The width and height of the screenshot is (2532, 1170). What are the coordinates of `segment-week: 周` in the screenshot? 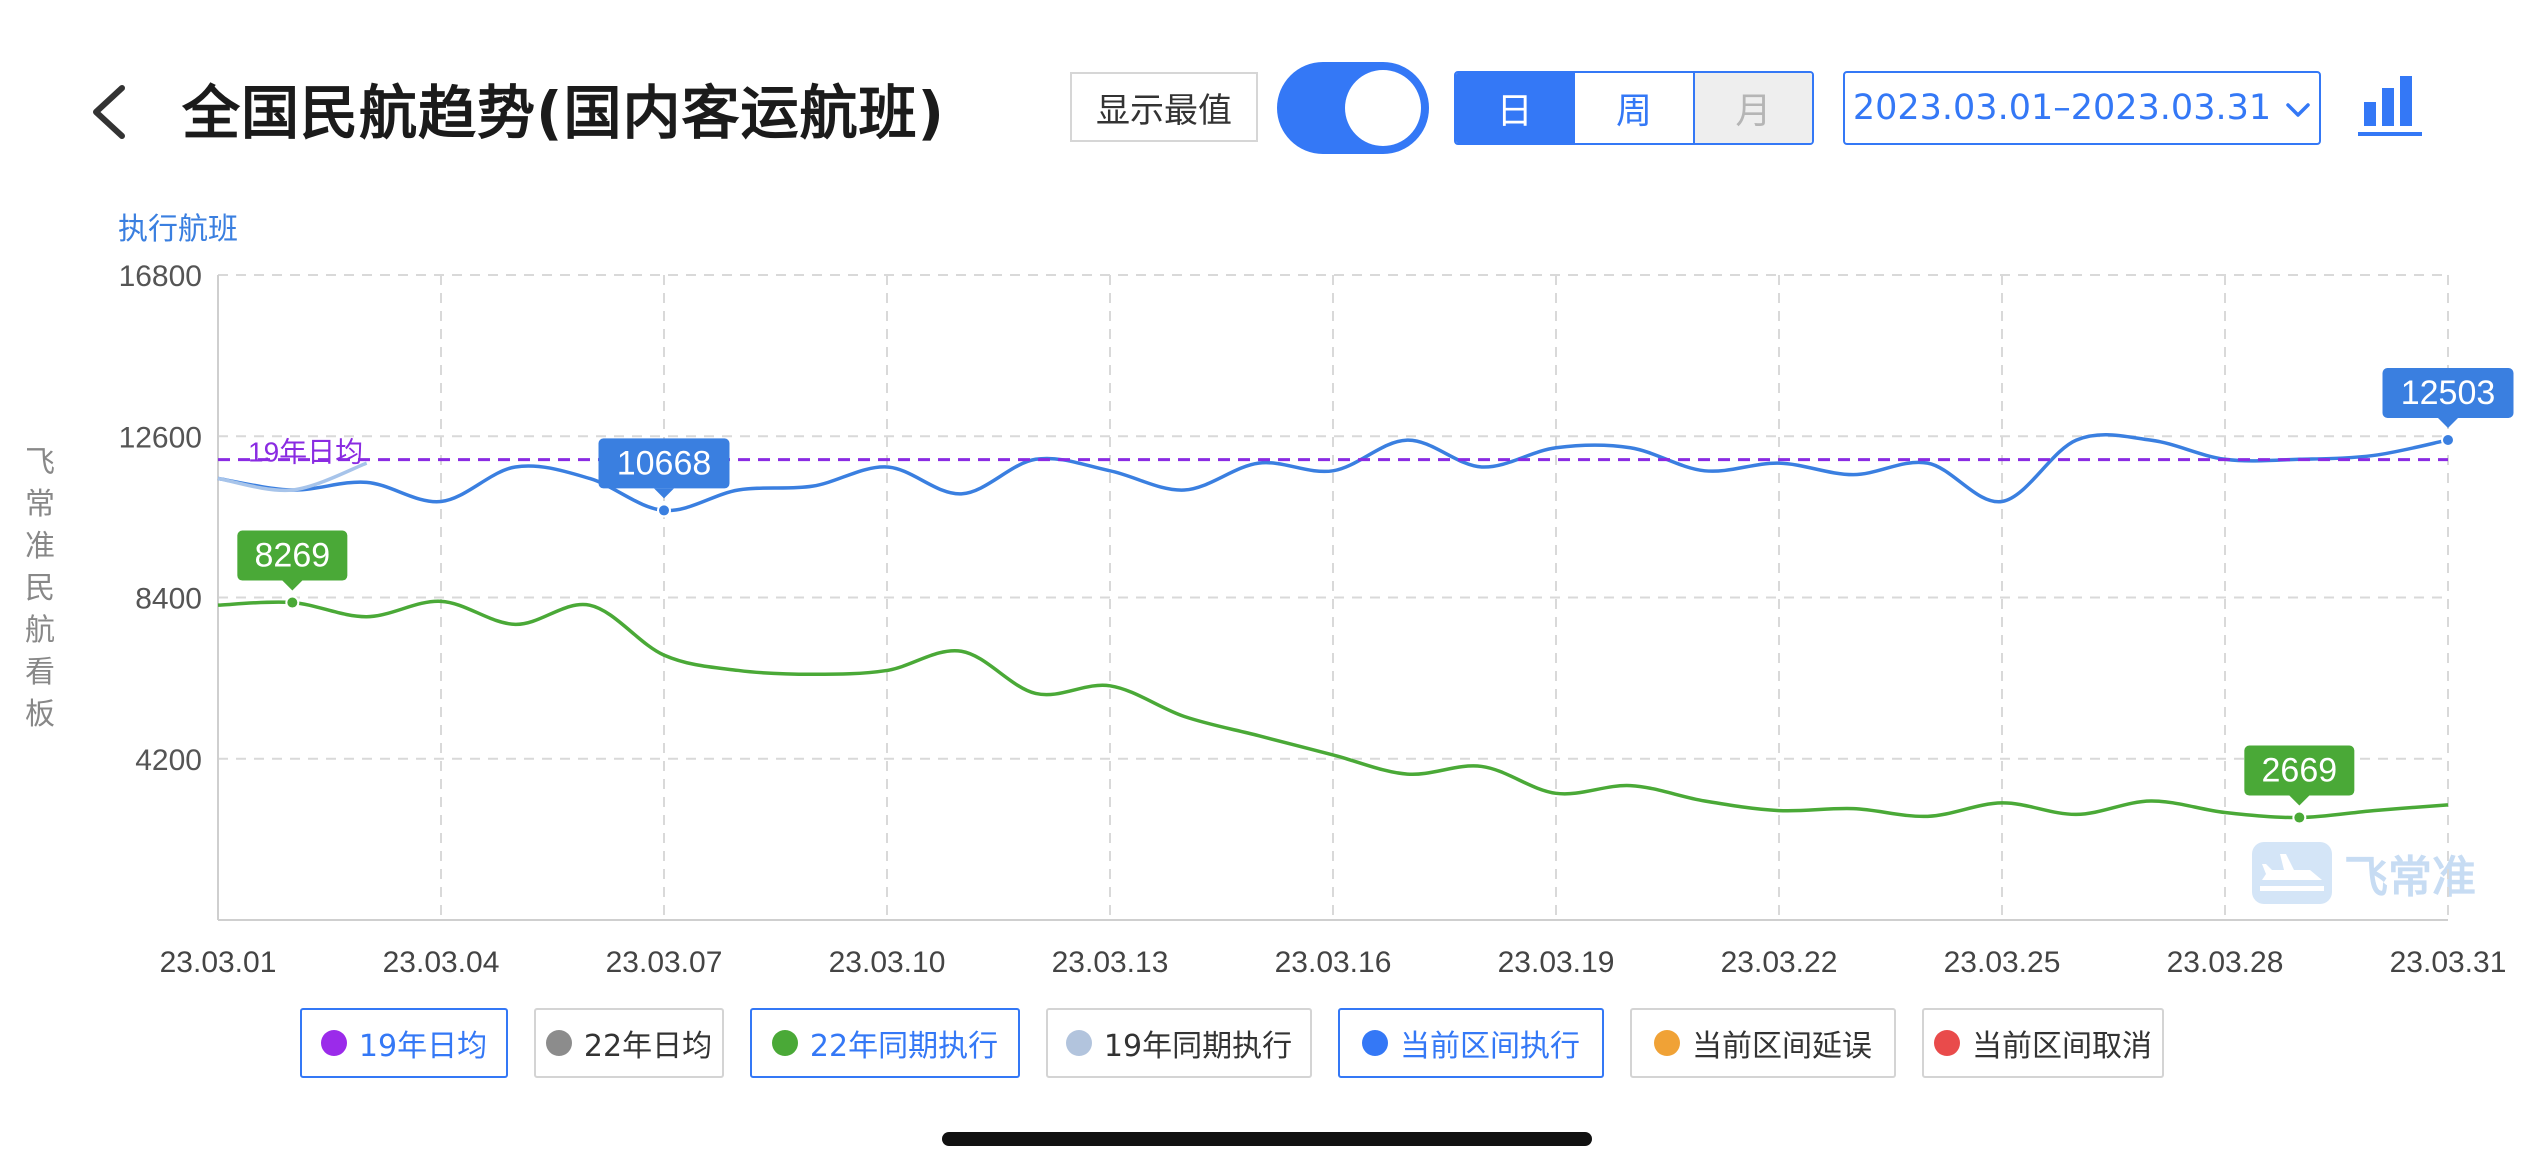 It's located at (1635, 108).